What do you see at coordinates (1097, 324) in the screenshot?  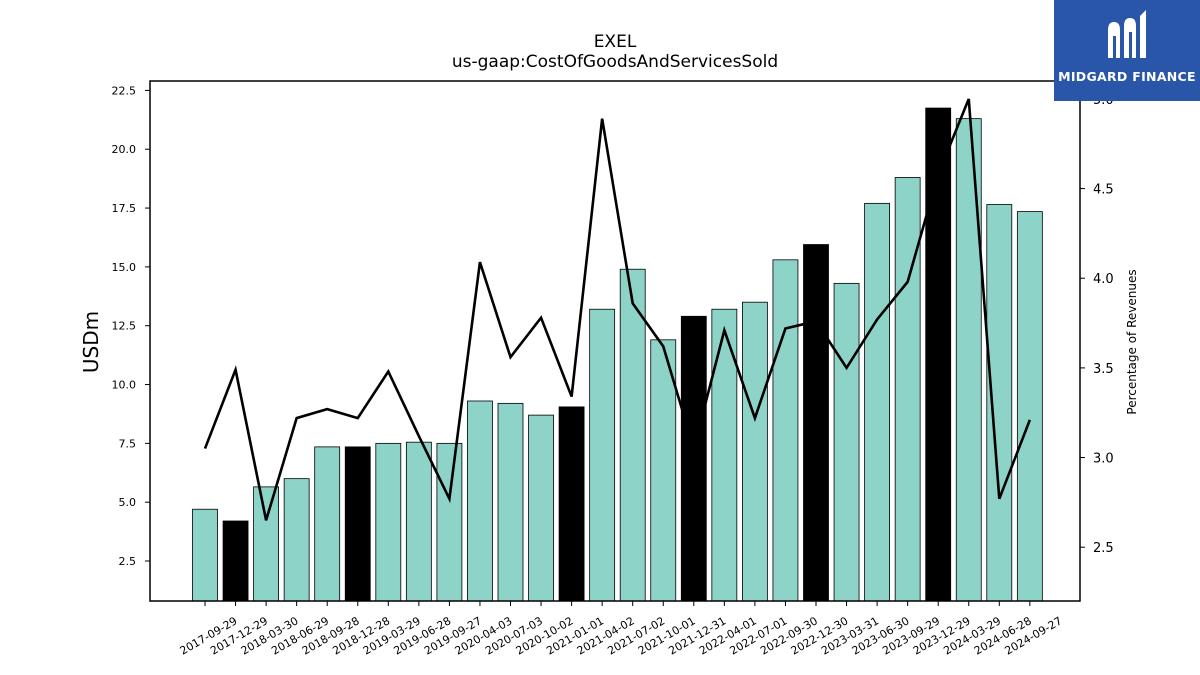 I see `y-axis-right: 2.53.03.54.04.55.0` at bounding box center [1097, 324].